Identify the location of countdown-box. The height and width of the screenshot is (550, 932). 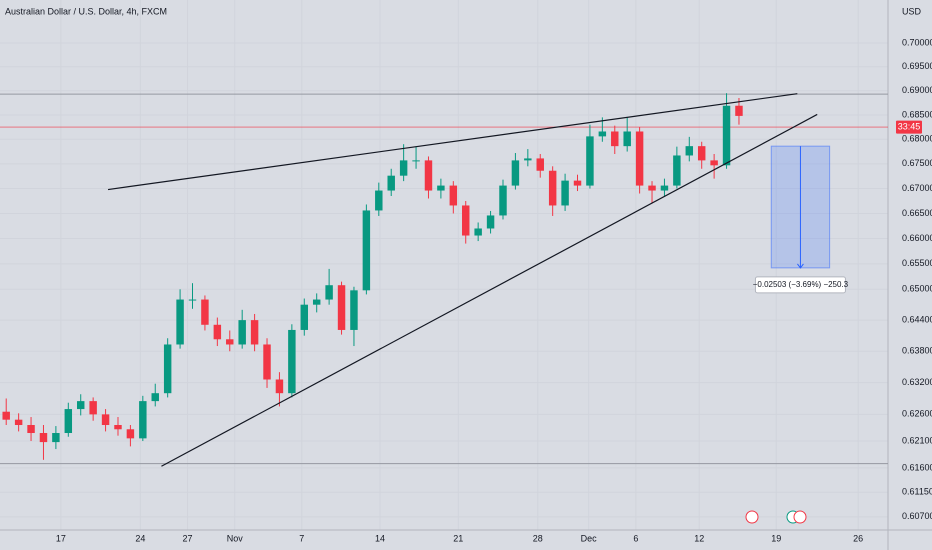
(909, 127).